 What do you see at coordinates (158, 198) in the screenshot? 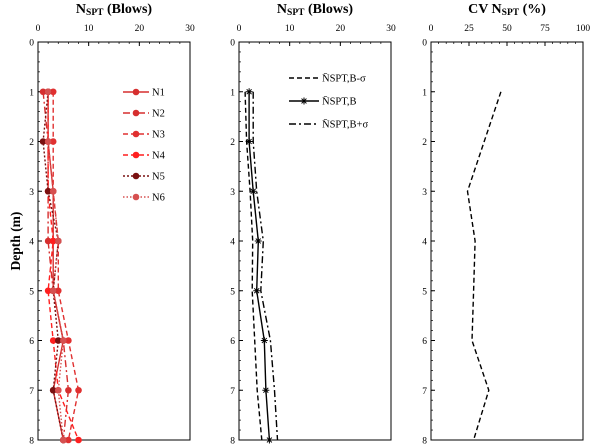
I see `legend-label: N6` at bounding box center [158, 198].